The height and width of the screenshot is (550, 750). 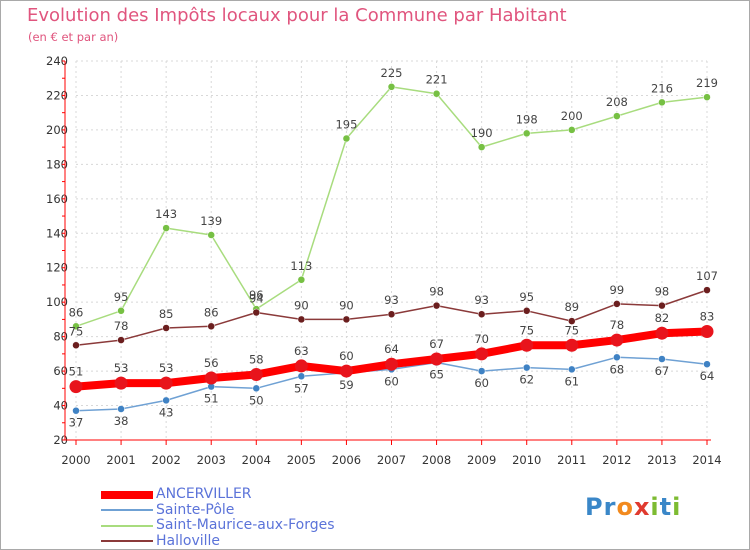 I want to click on x-tick-label: 2013, so click(x=661, y=460).